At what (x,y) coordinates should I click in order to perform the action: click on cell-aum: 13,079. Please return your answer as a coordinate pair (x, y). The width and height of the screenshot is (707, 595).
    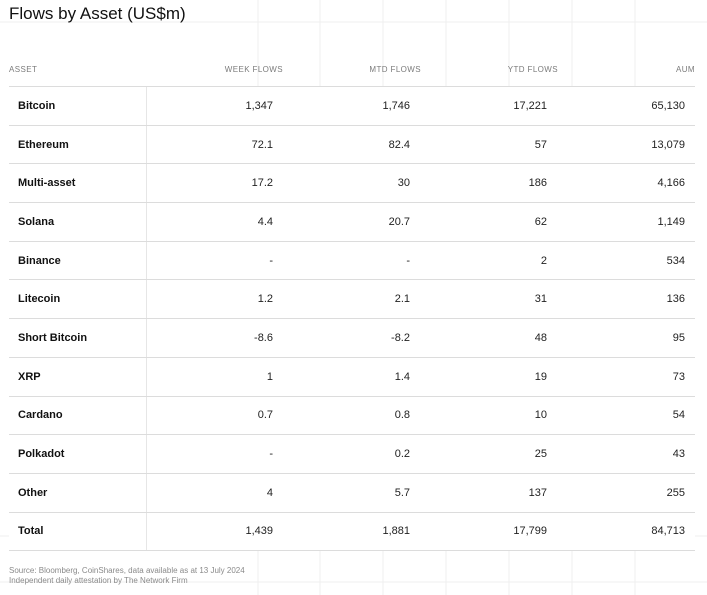
    Looking at the image, I should click on (668, 144).